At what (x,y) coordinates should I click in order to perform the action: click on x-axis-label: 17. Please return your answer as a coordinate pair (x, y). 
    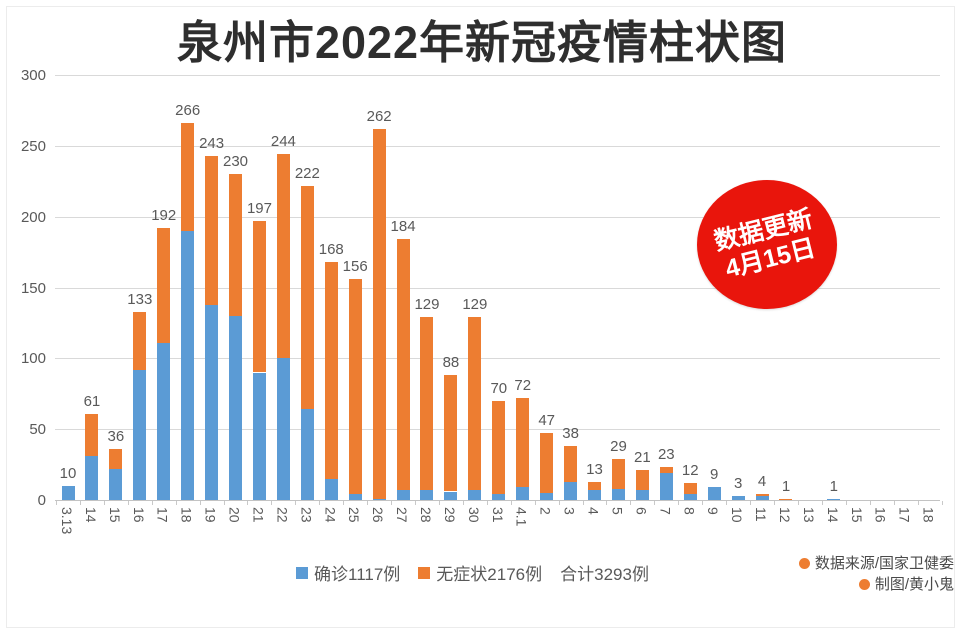
    Looking at the image, I should click on (162, 515).